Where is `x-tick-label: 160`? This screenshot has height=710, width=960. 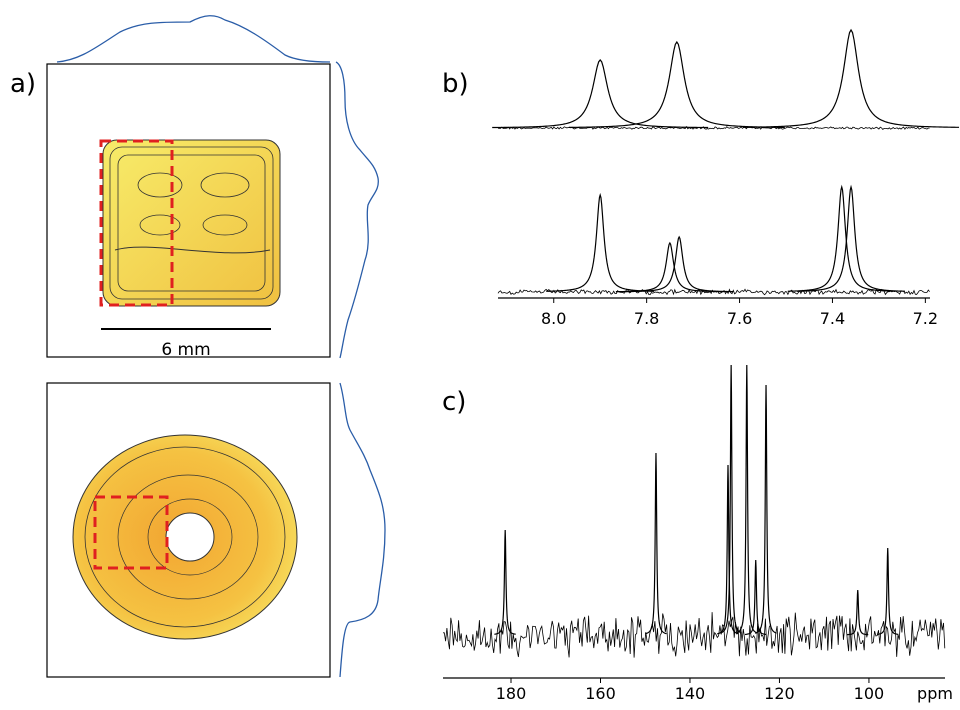 x-tick-label: 160 is located at coordinates (600, 693).